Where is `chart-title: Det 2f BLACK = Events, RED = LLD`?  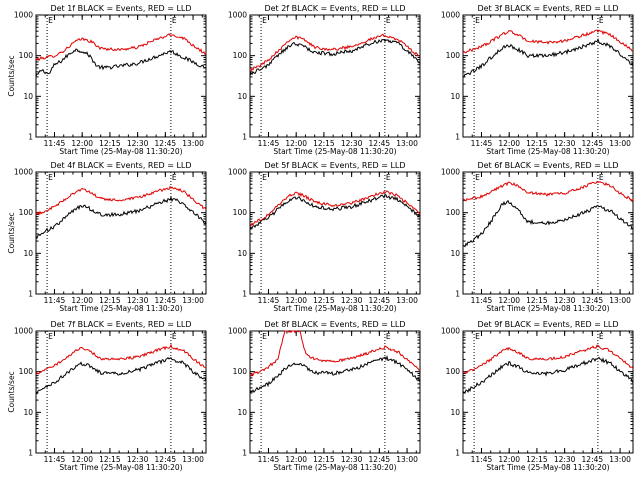
chart-title: Det 2f BLACK = Events, RED = LLD is located at coordinates (334, 8).